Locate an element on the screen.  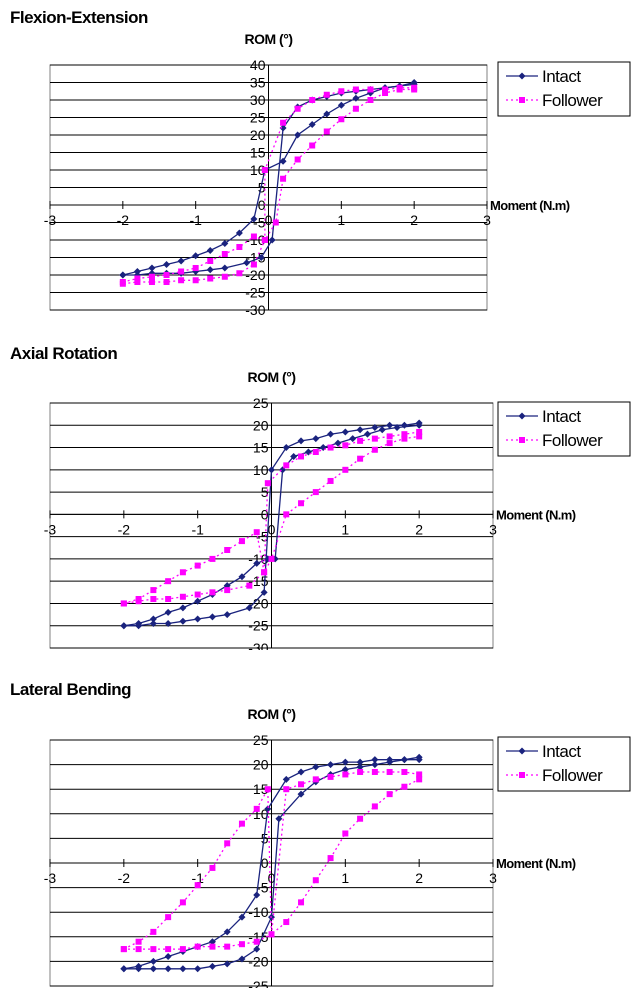
y-tick-label: -10 is located at coordinates (255, 240).